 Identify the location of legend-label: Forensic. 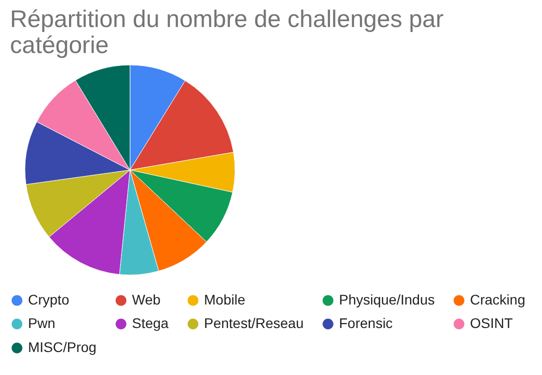
(366, 323).